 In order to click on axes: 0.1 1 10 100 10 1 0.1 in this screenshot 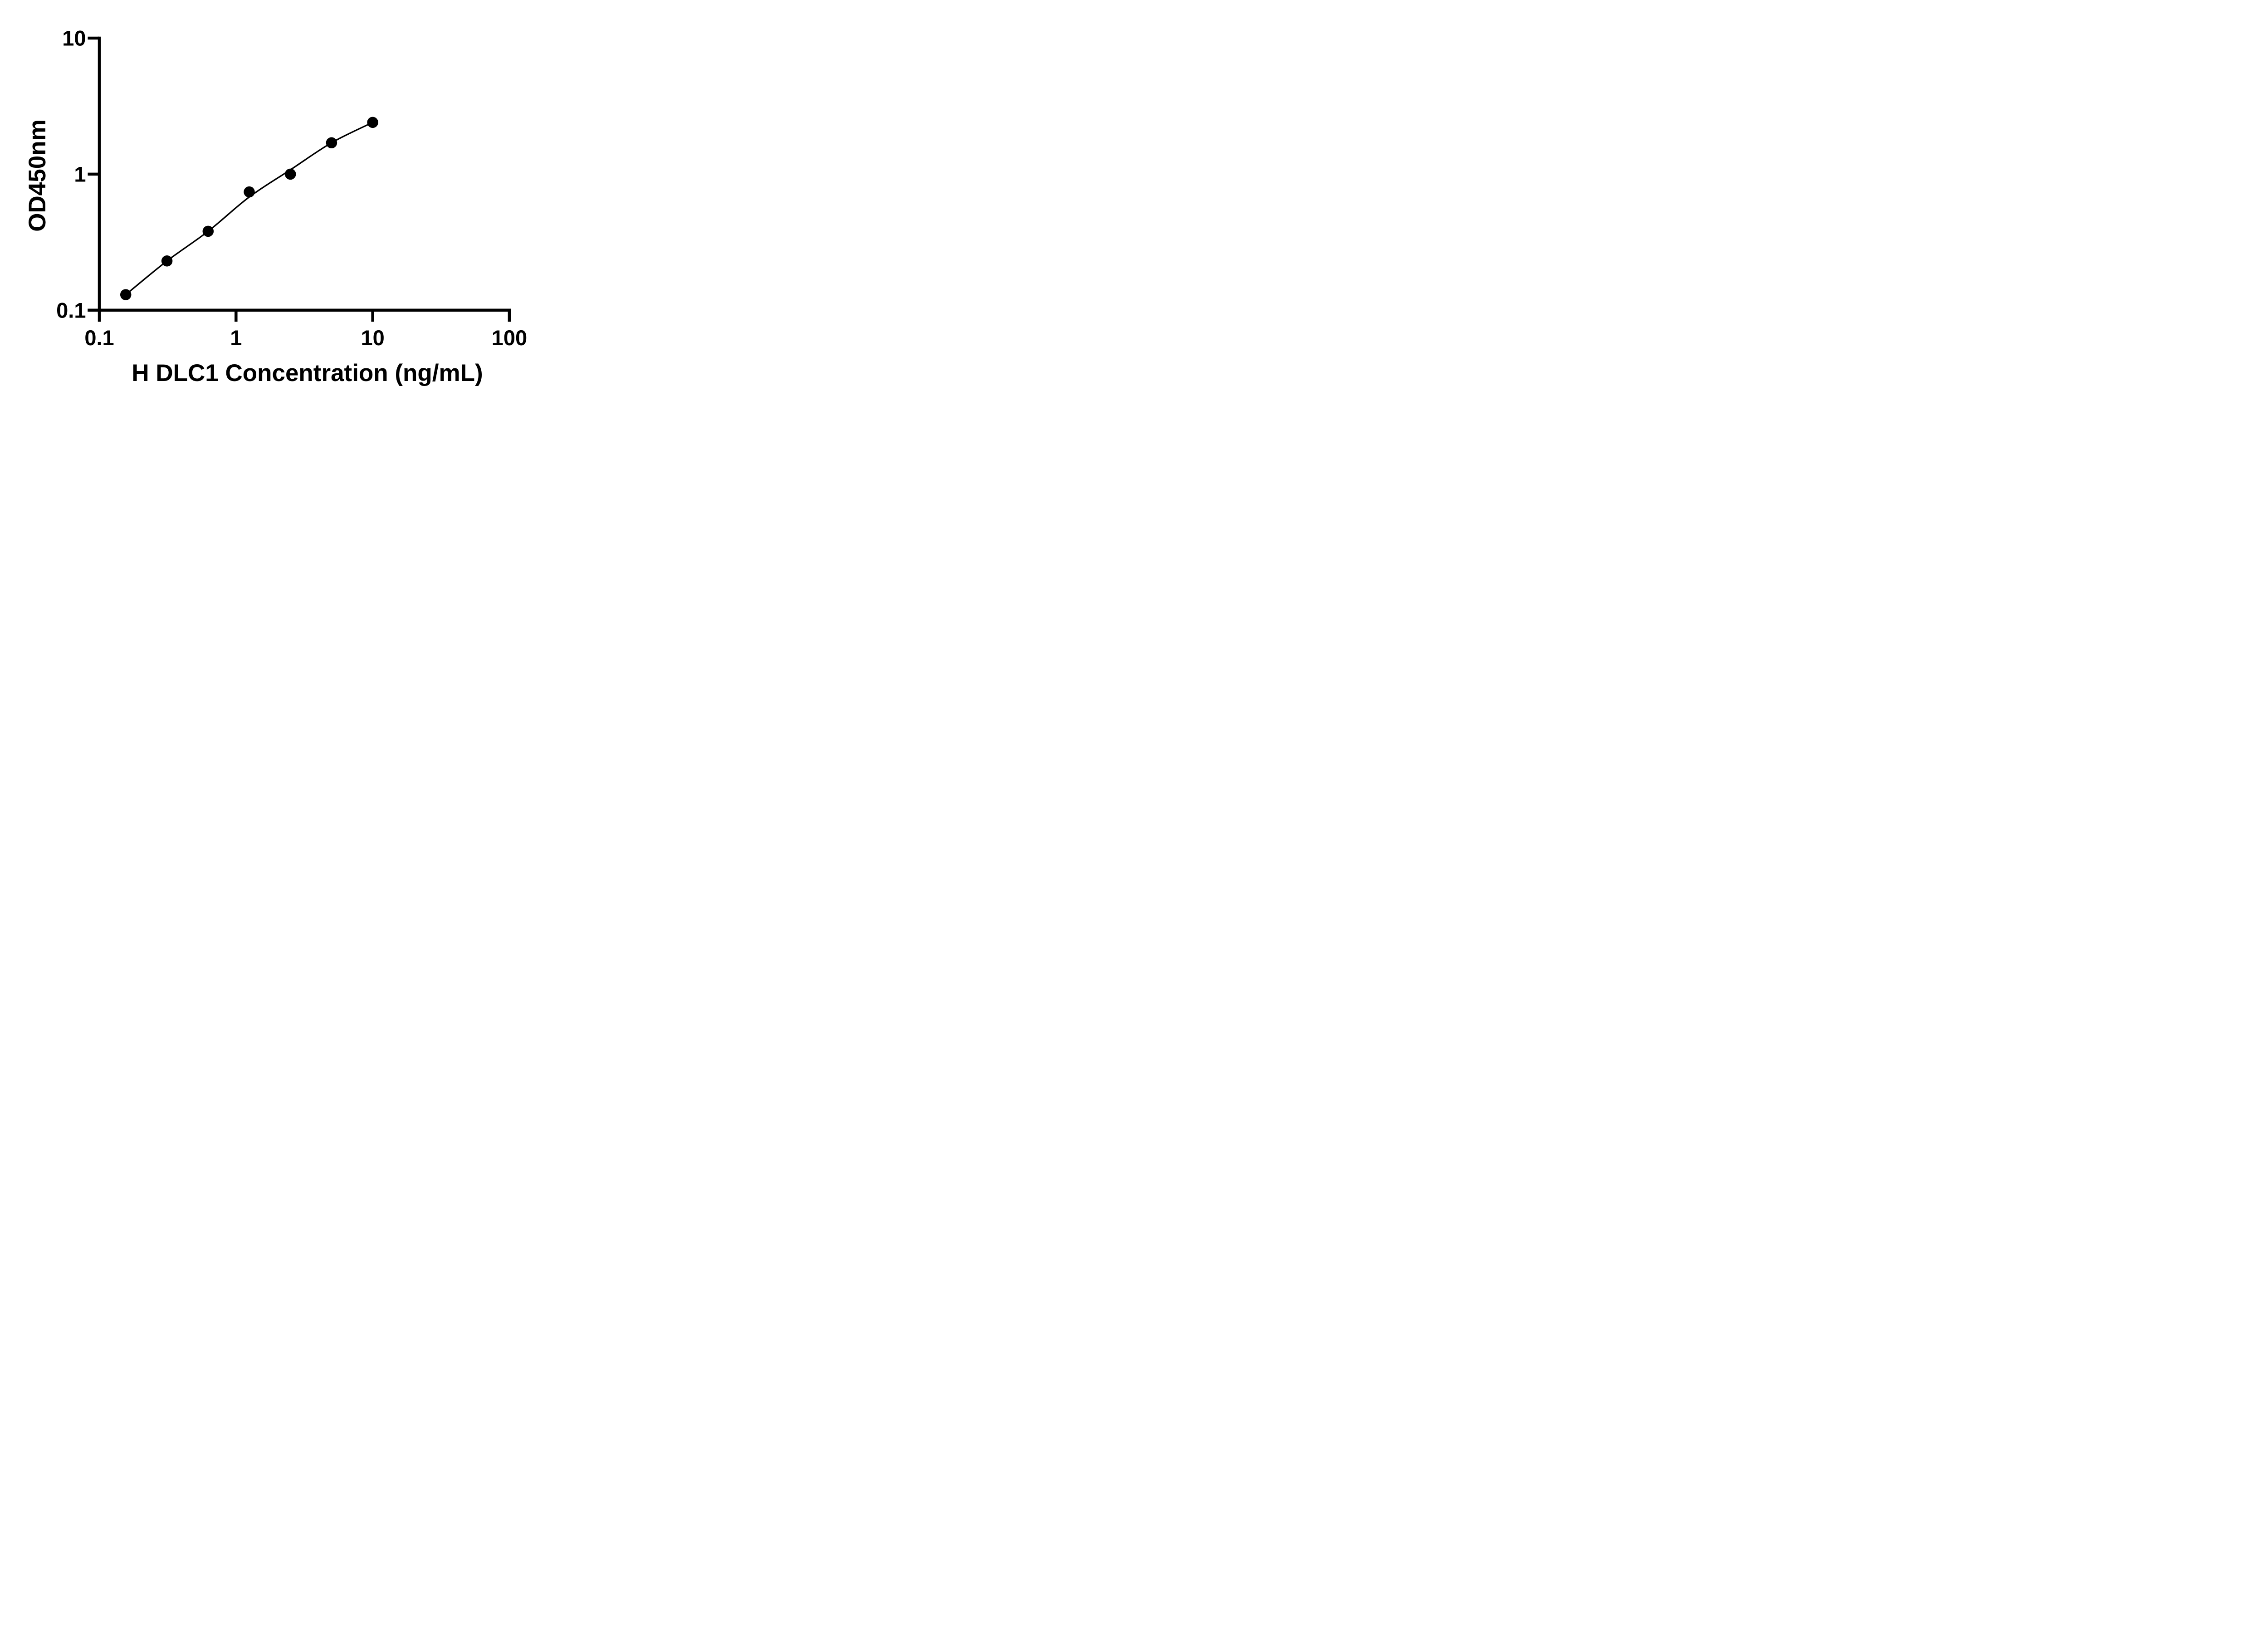, I will do `click(291, 188)`.